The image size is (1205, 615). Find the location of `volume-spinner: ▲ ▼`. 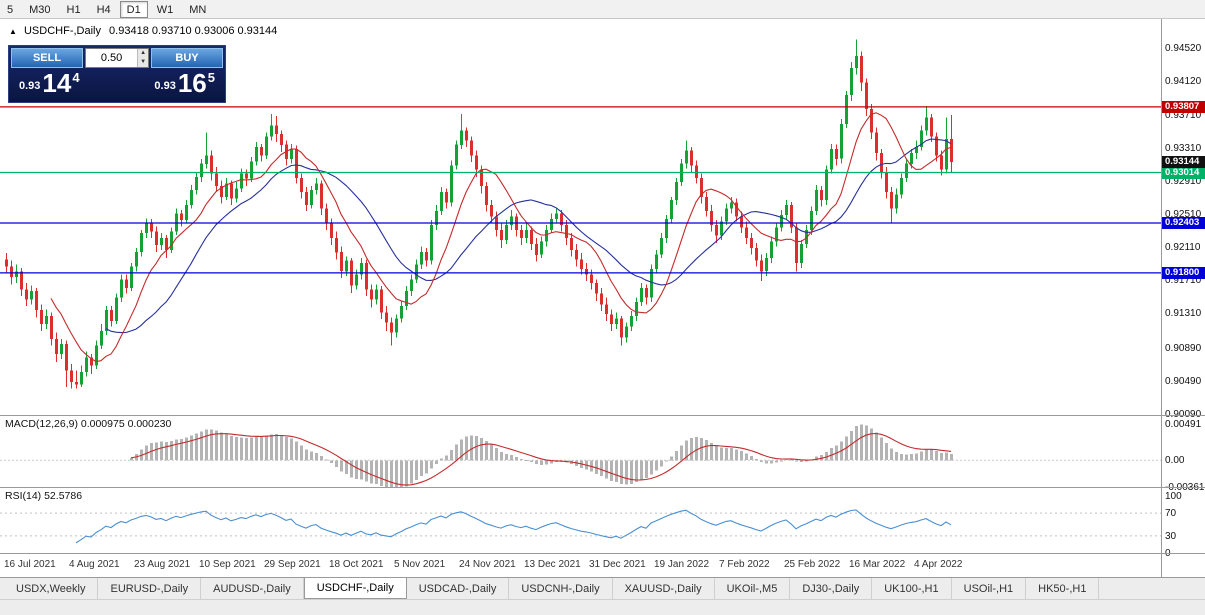

volume-spinner: ▲ ▼ is located at coordinates (142, 58).